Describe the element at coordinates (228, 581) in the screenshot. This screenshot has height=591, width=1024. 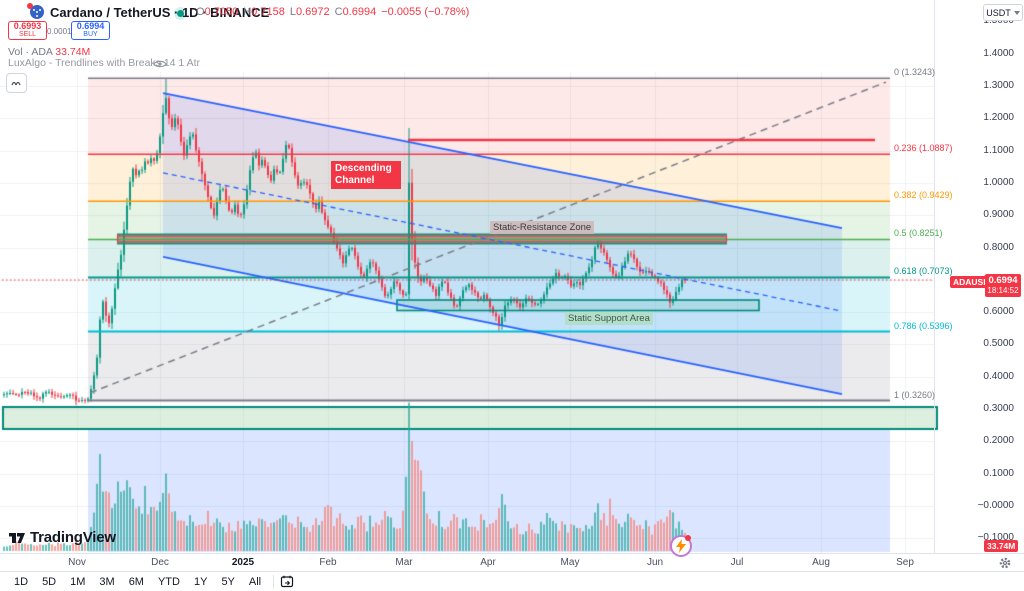
I see `range-button-5y: 5Y` at that location.